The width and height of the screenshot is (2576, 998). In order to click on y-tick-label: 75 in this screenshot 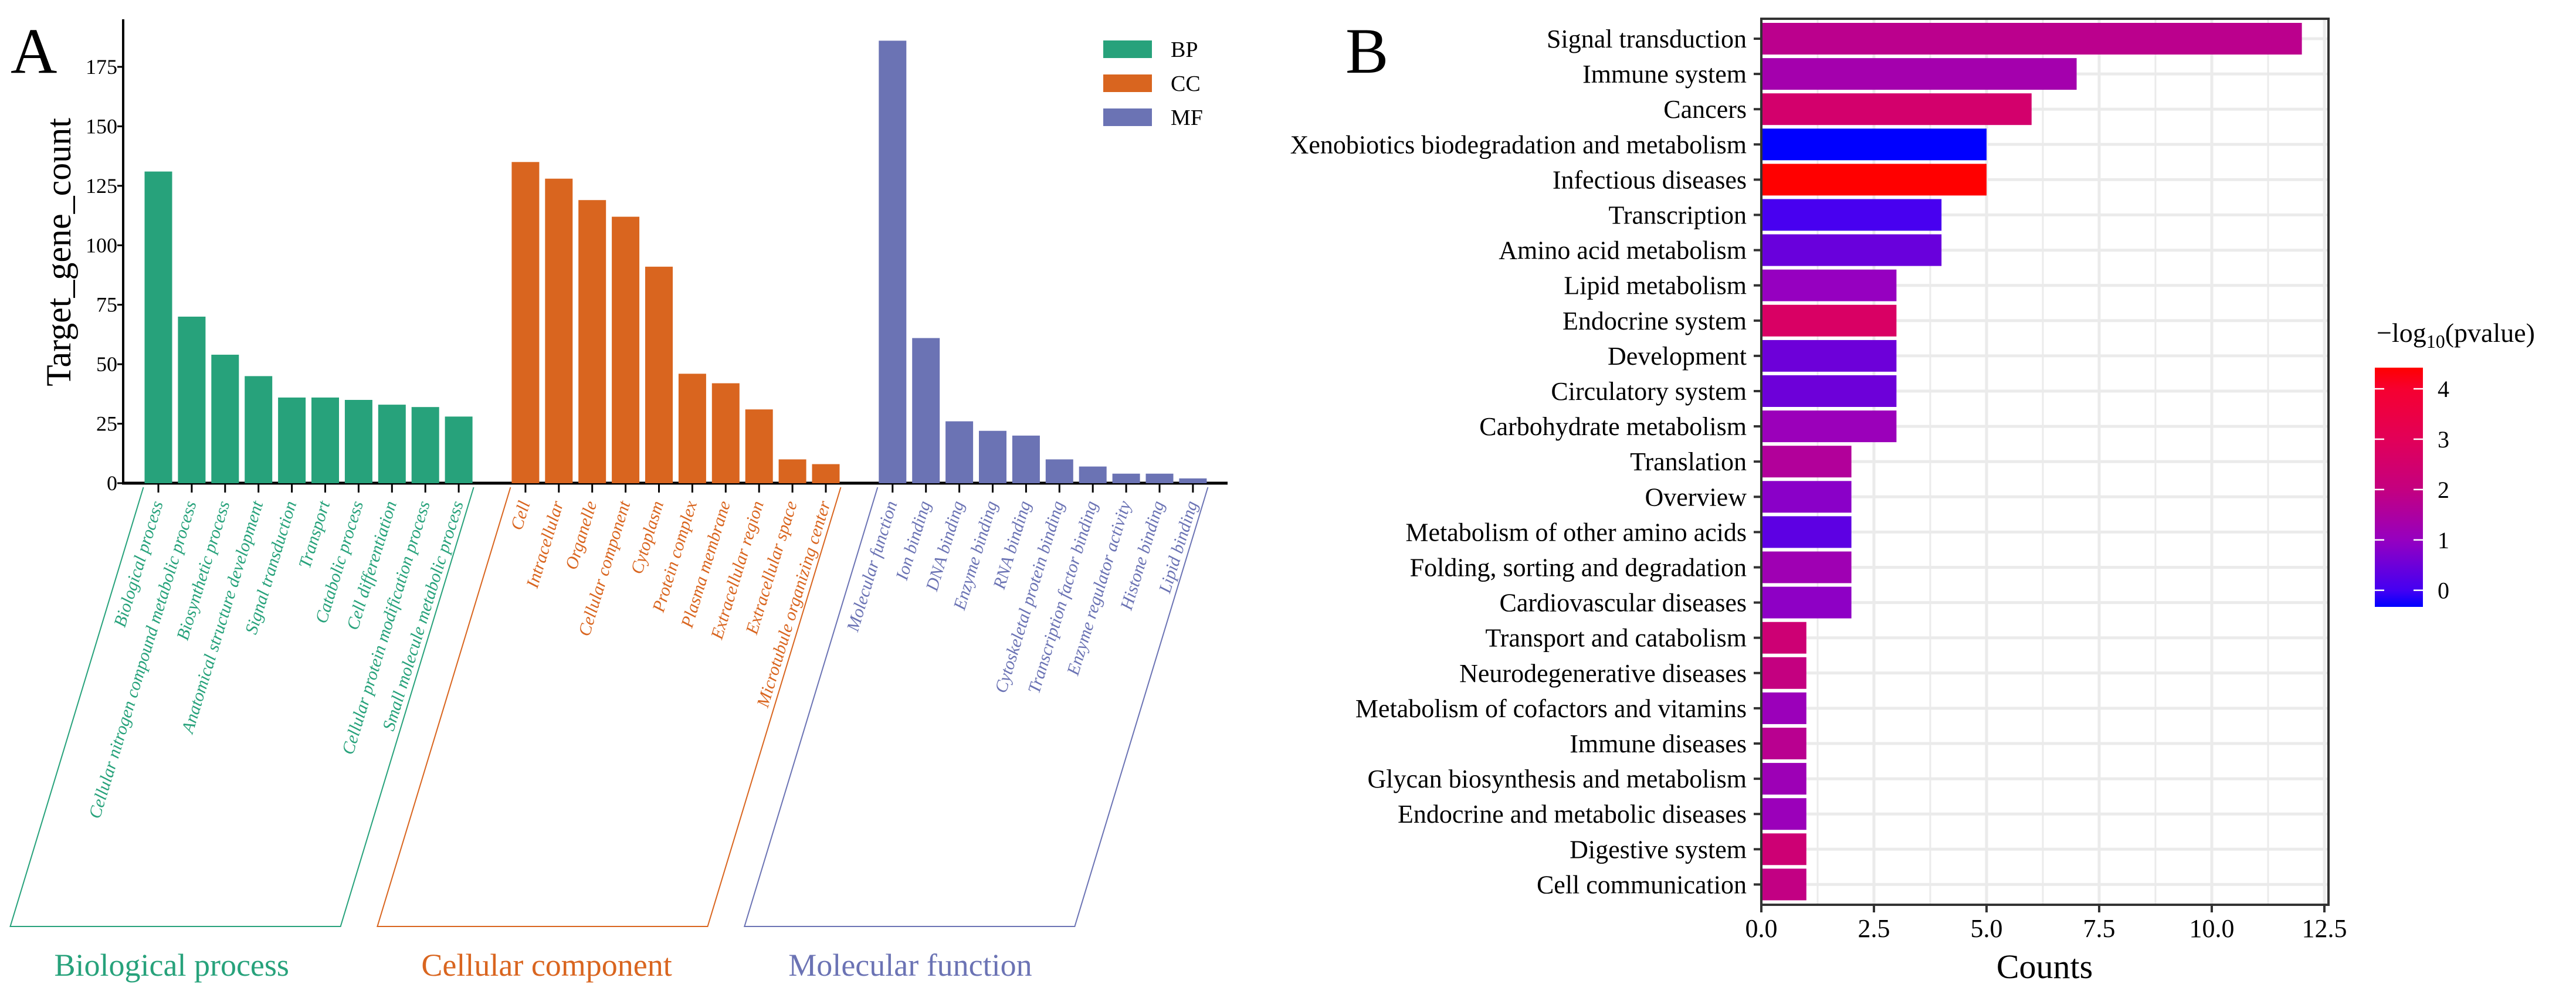, I will do `click(107, 305)`.